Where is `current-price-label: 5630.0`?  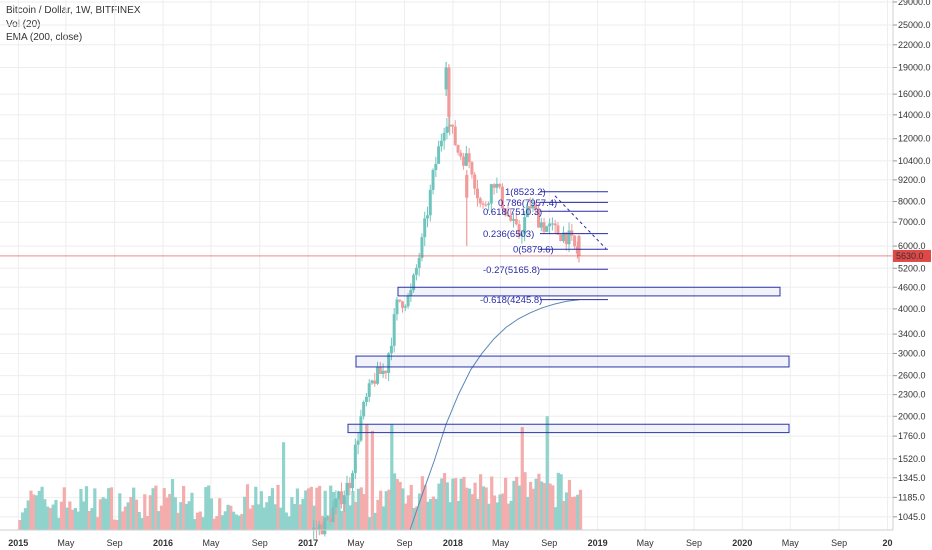 current-price-label: 5630.0 is located at coordinates (910, 256).